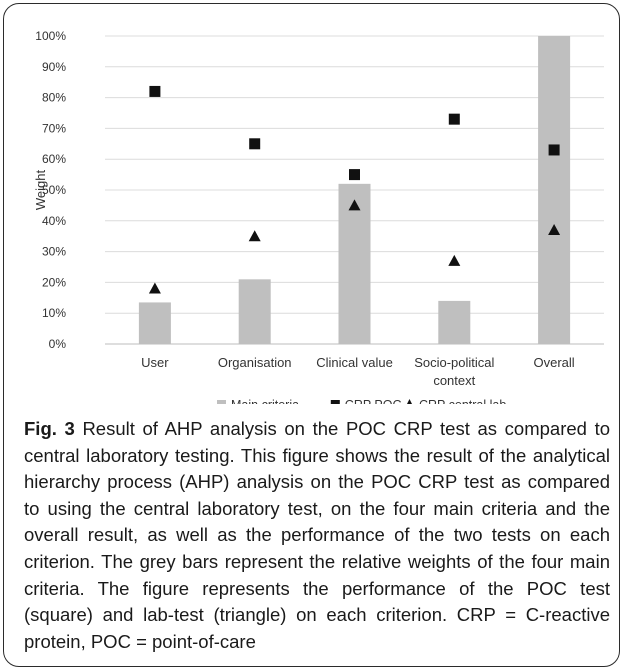  Describe the element at coordinates (554, 362) in the screenshot. I see `x-tick-label: Overall` at that location.